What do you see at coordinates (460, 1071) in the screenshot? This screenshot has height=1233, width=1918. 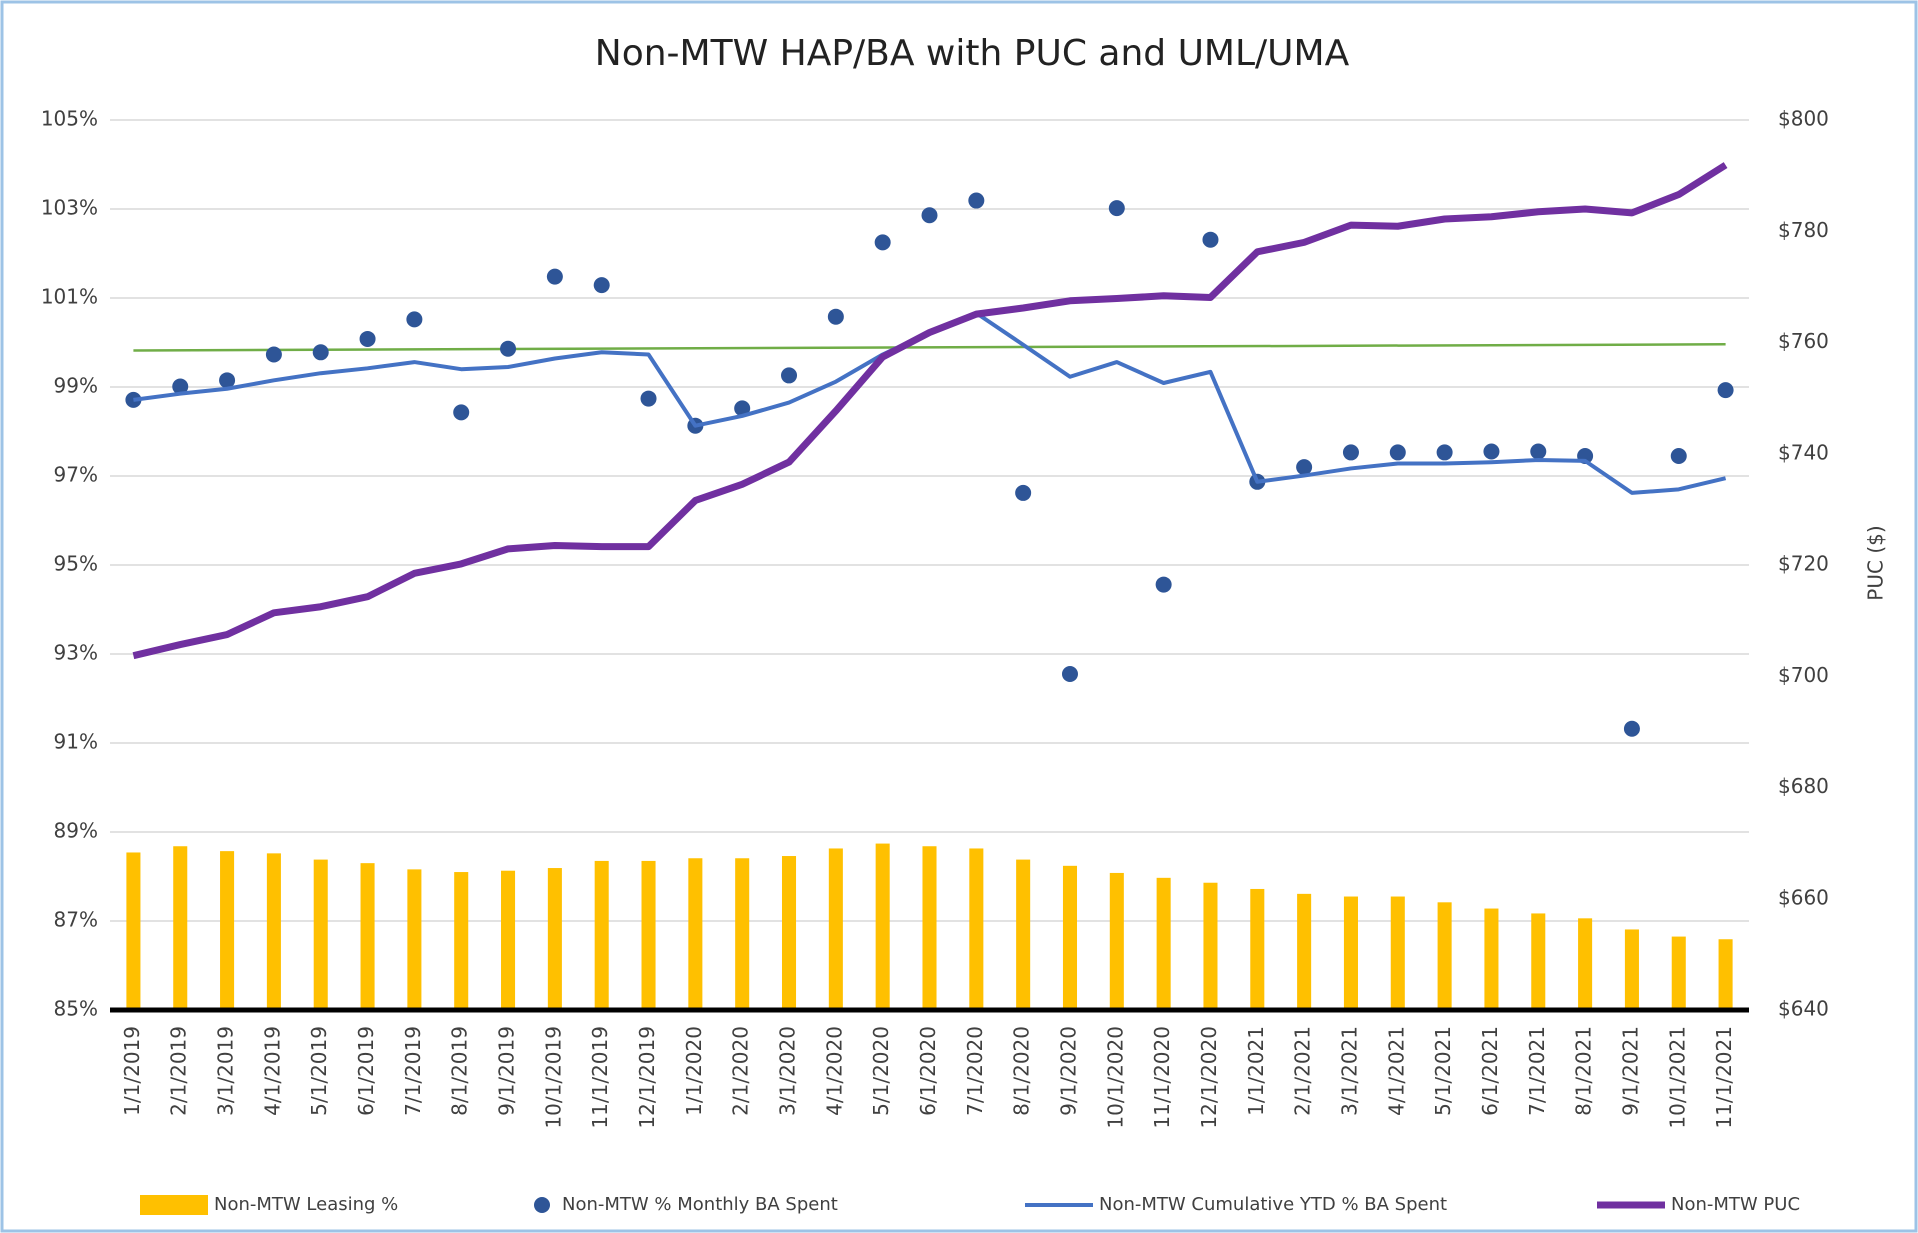 I see `x-tick-label: 8/1/2019` at bounding box center [460, 1071].